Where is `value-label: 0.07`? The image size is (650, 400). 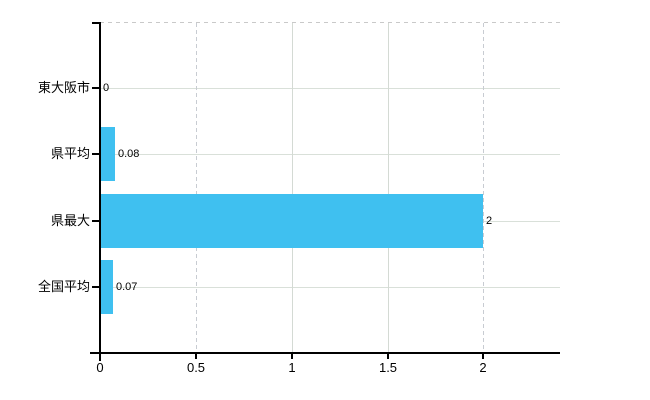 value-label: 0.07 is located at coordinates (127, 287).